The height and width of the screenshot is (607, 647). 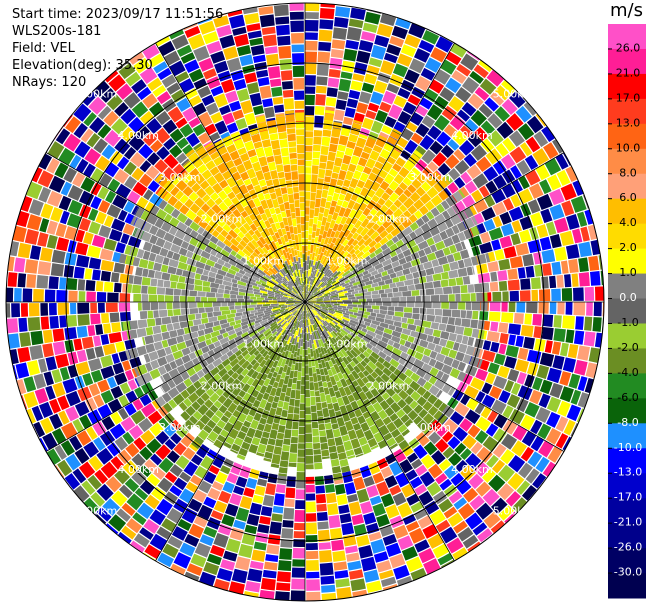 I want to click on colorbar-tick-label: 4.0, so click(x=628, y=222).